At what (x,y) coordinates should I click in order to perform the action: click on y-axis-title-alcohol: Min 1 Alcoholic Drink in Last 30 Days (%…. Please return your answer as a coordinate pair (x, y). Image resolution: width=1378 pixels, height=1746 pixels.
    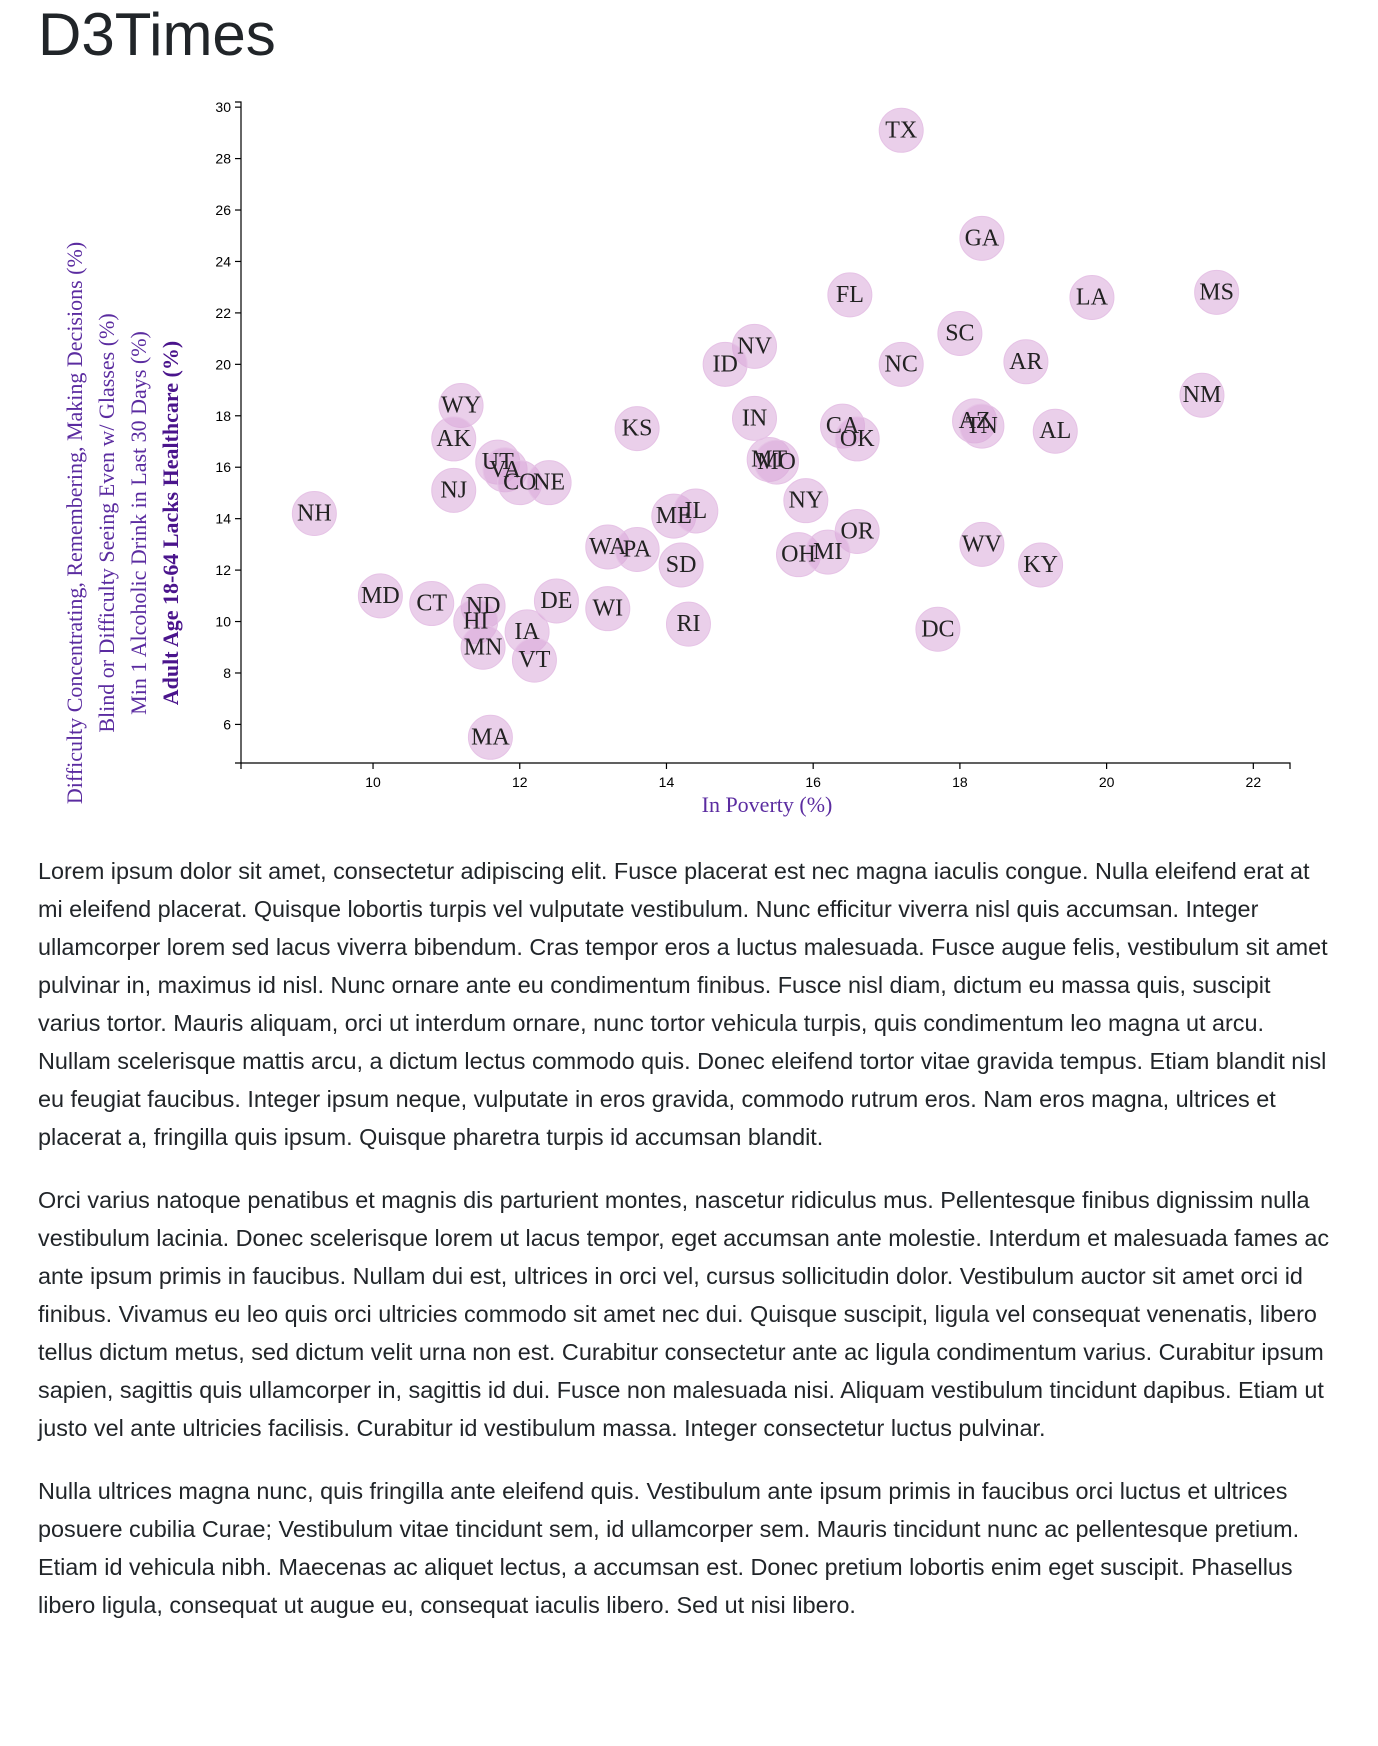
    Looking at the image, I should click on (138, 523).